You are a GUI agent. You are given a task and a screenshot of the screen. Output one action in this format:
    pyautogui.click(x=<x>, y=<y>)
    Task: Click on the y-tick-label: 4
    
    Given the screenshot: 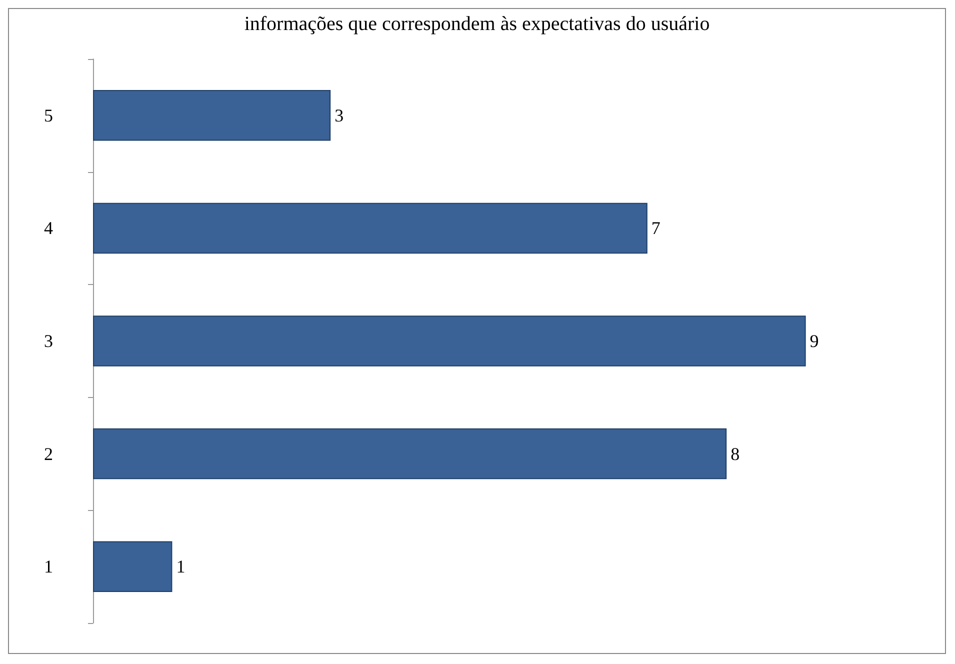 What is the action you would take?
    pyautogui.click(x=48, y=228)
    